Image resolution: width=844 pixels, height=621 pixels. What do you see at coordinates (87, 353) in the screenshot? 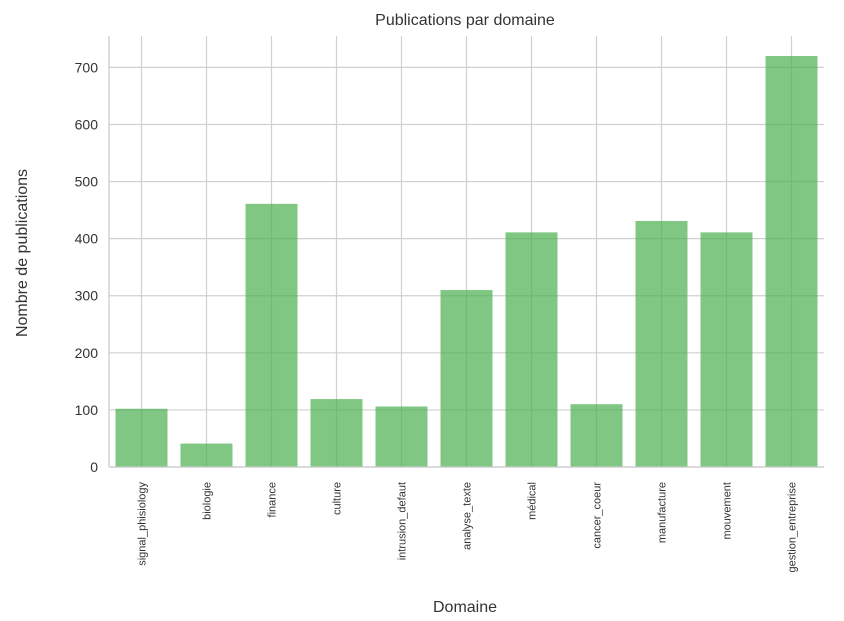
I see `y-tick-label: 200` at bounding box center [87, 353].